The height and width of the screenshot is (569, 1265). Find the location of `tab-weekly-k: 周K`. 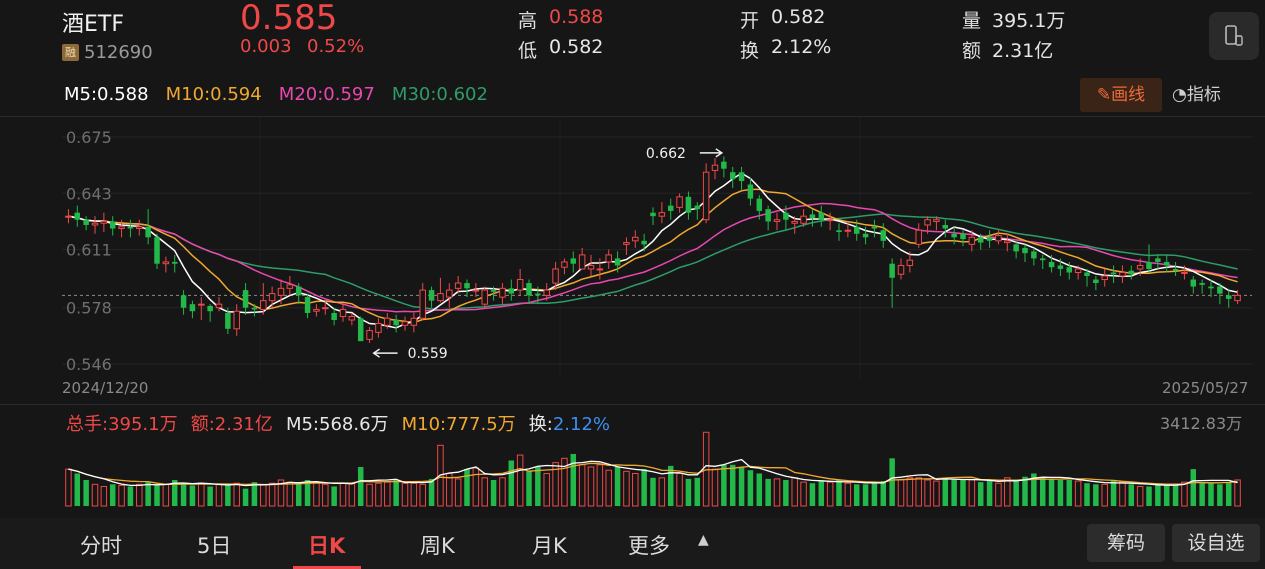

tab-weekly-k: 周K is located at coordinates (437, 546).